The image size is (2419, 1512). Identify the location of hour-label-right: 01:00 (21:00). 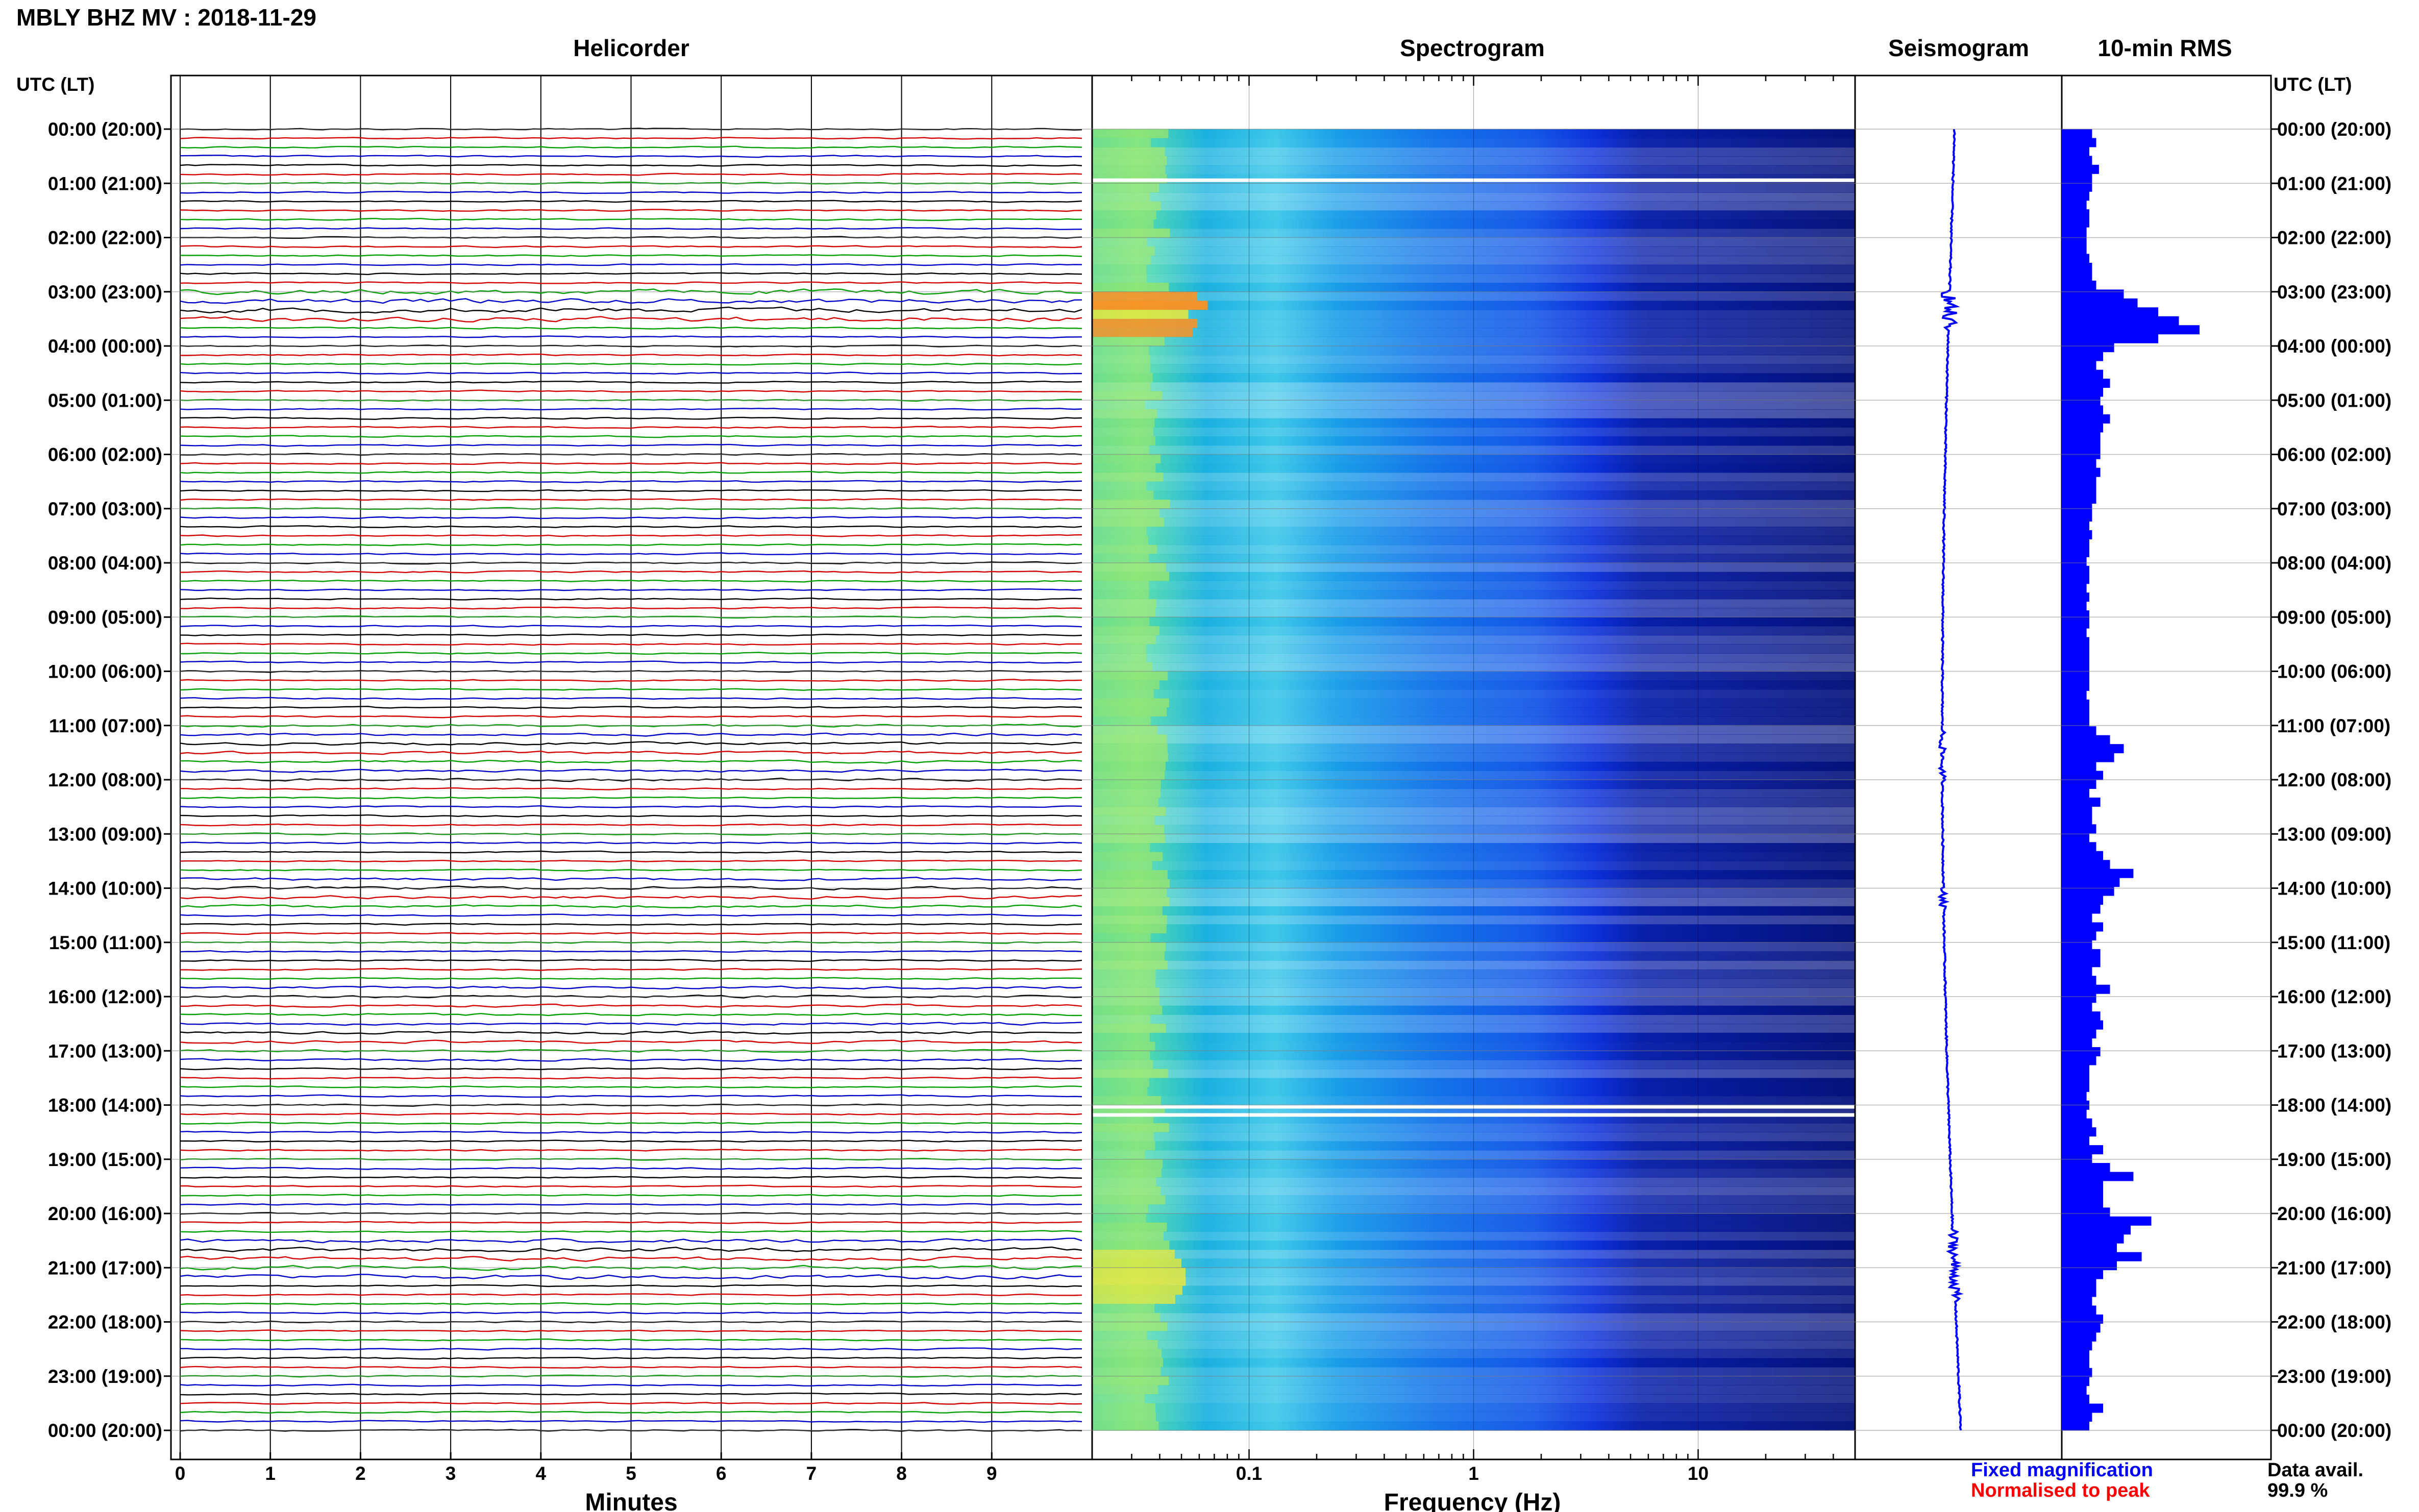
(2334, 183).